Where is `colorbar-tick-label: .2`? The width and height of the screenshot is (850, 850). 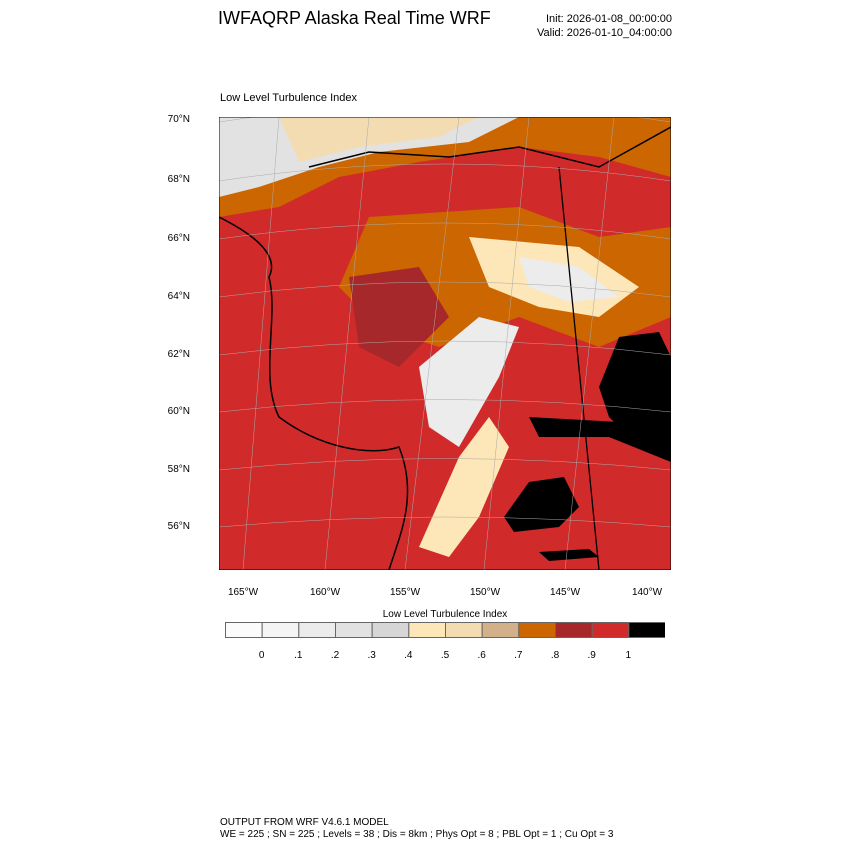
colorbar-tick-label: .2 is located at coordinates (335, 655).